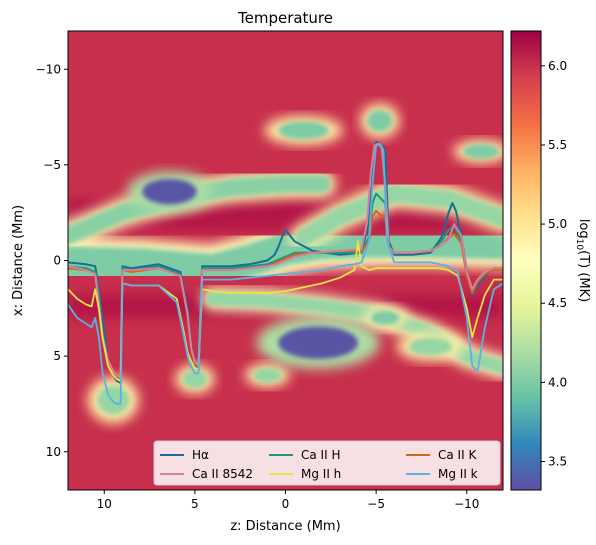 The image size is (596, 545). What do you see at coordinates (557, 462) in the screenshot?
I see `colorbar-tick-label: 3.5` at bounding box center [557, 462].